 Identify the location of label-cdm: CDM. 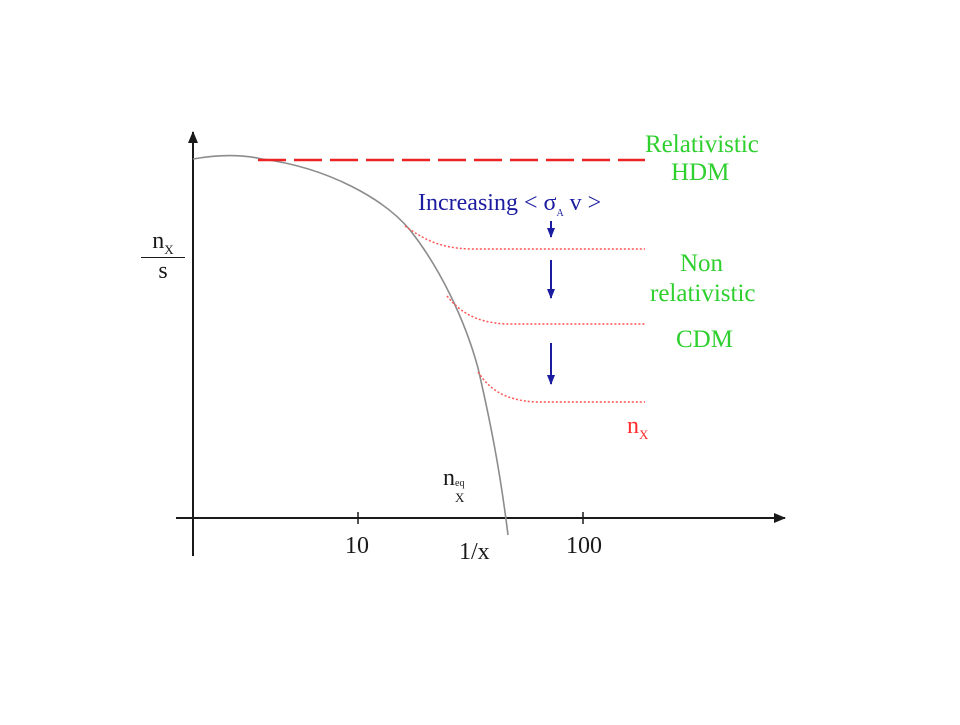
(704, 339).